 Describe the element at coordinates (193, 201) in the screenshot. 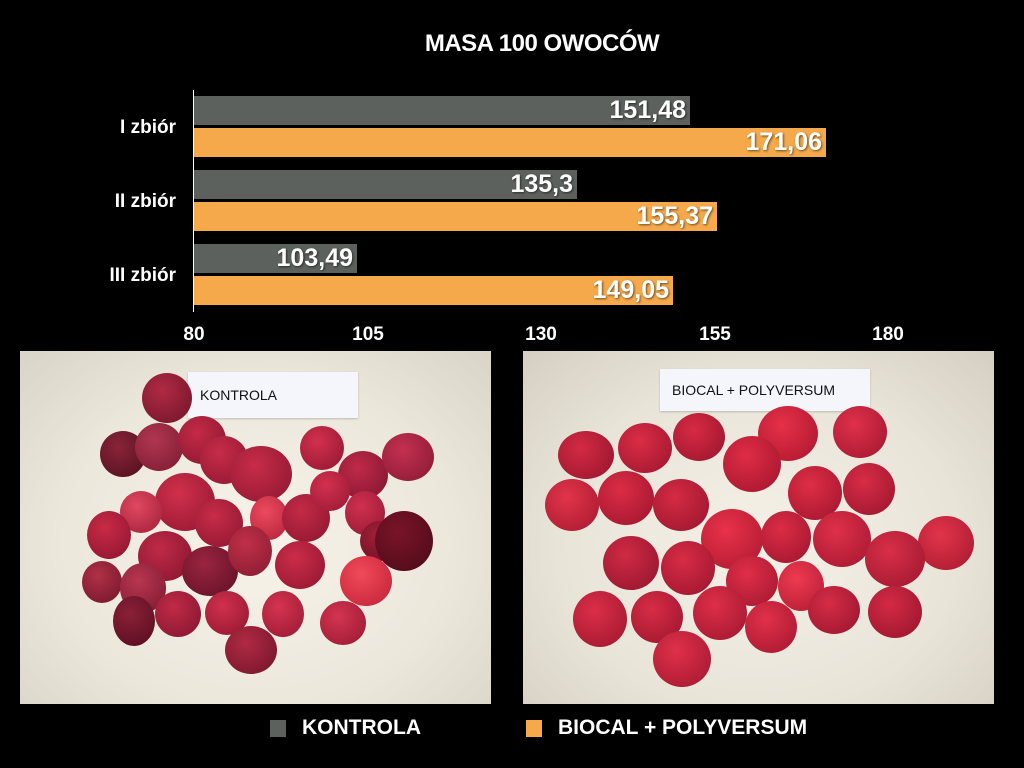

I see `y-axis-line` at that location.